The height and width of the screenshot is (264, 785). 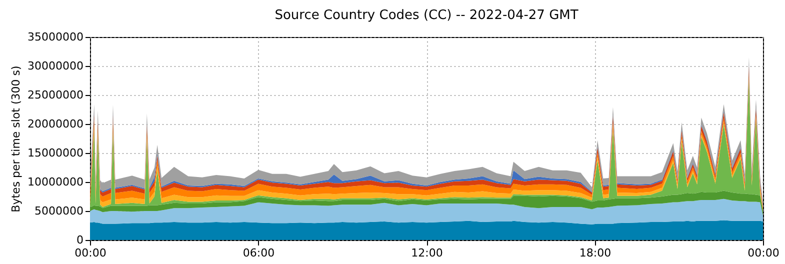 What do you see at coordinates (56, 124) in the screenshot?
I see `y-tick-label: 20000000` at bounding box center [56, 124].